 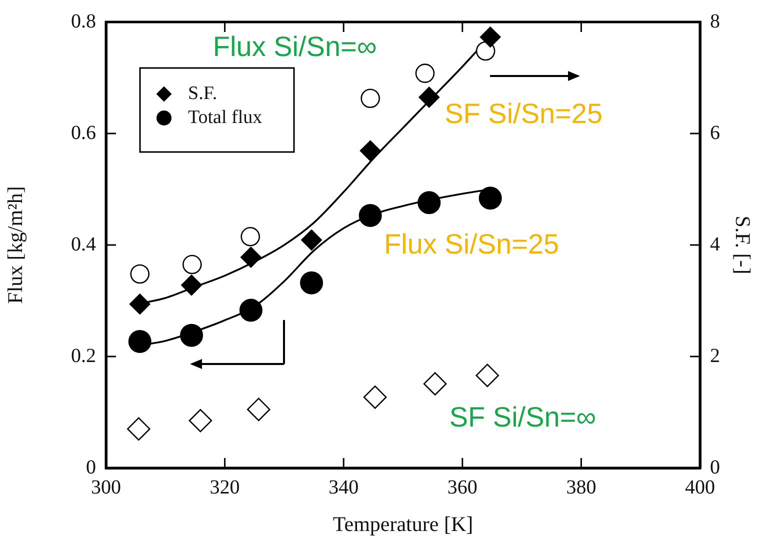 What do you see at coordinates (83, 244) in the screenshot?
I see `y-tick-label: 0.4` at bounding box center [83, 244].